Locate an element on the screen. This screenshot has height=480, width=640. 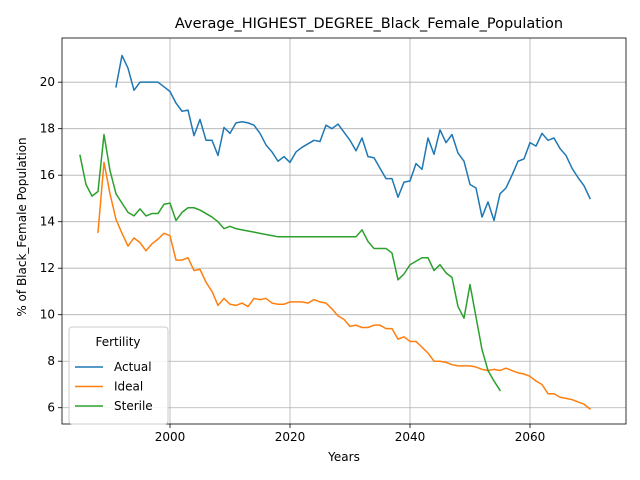
legend-box is located at coordinates (118, 375).